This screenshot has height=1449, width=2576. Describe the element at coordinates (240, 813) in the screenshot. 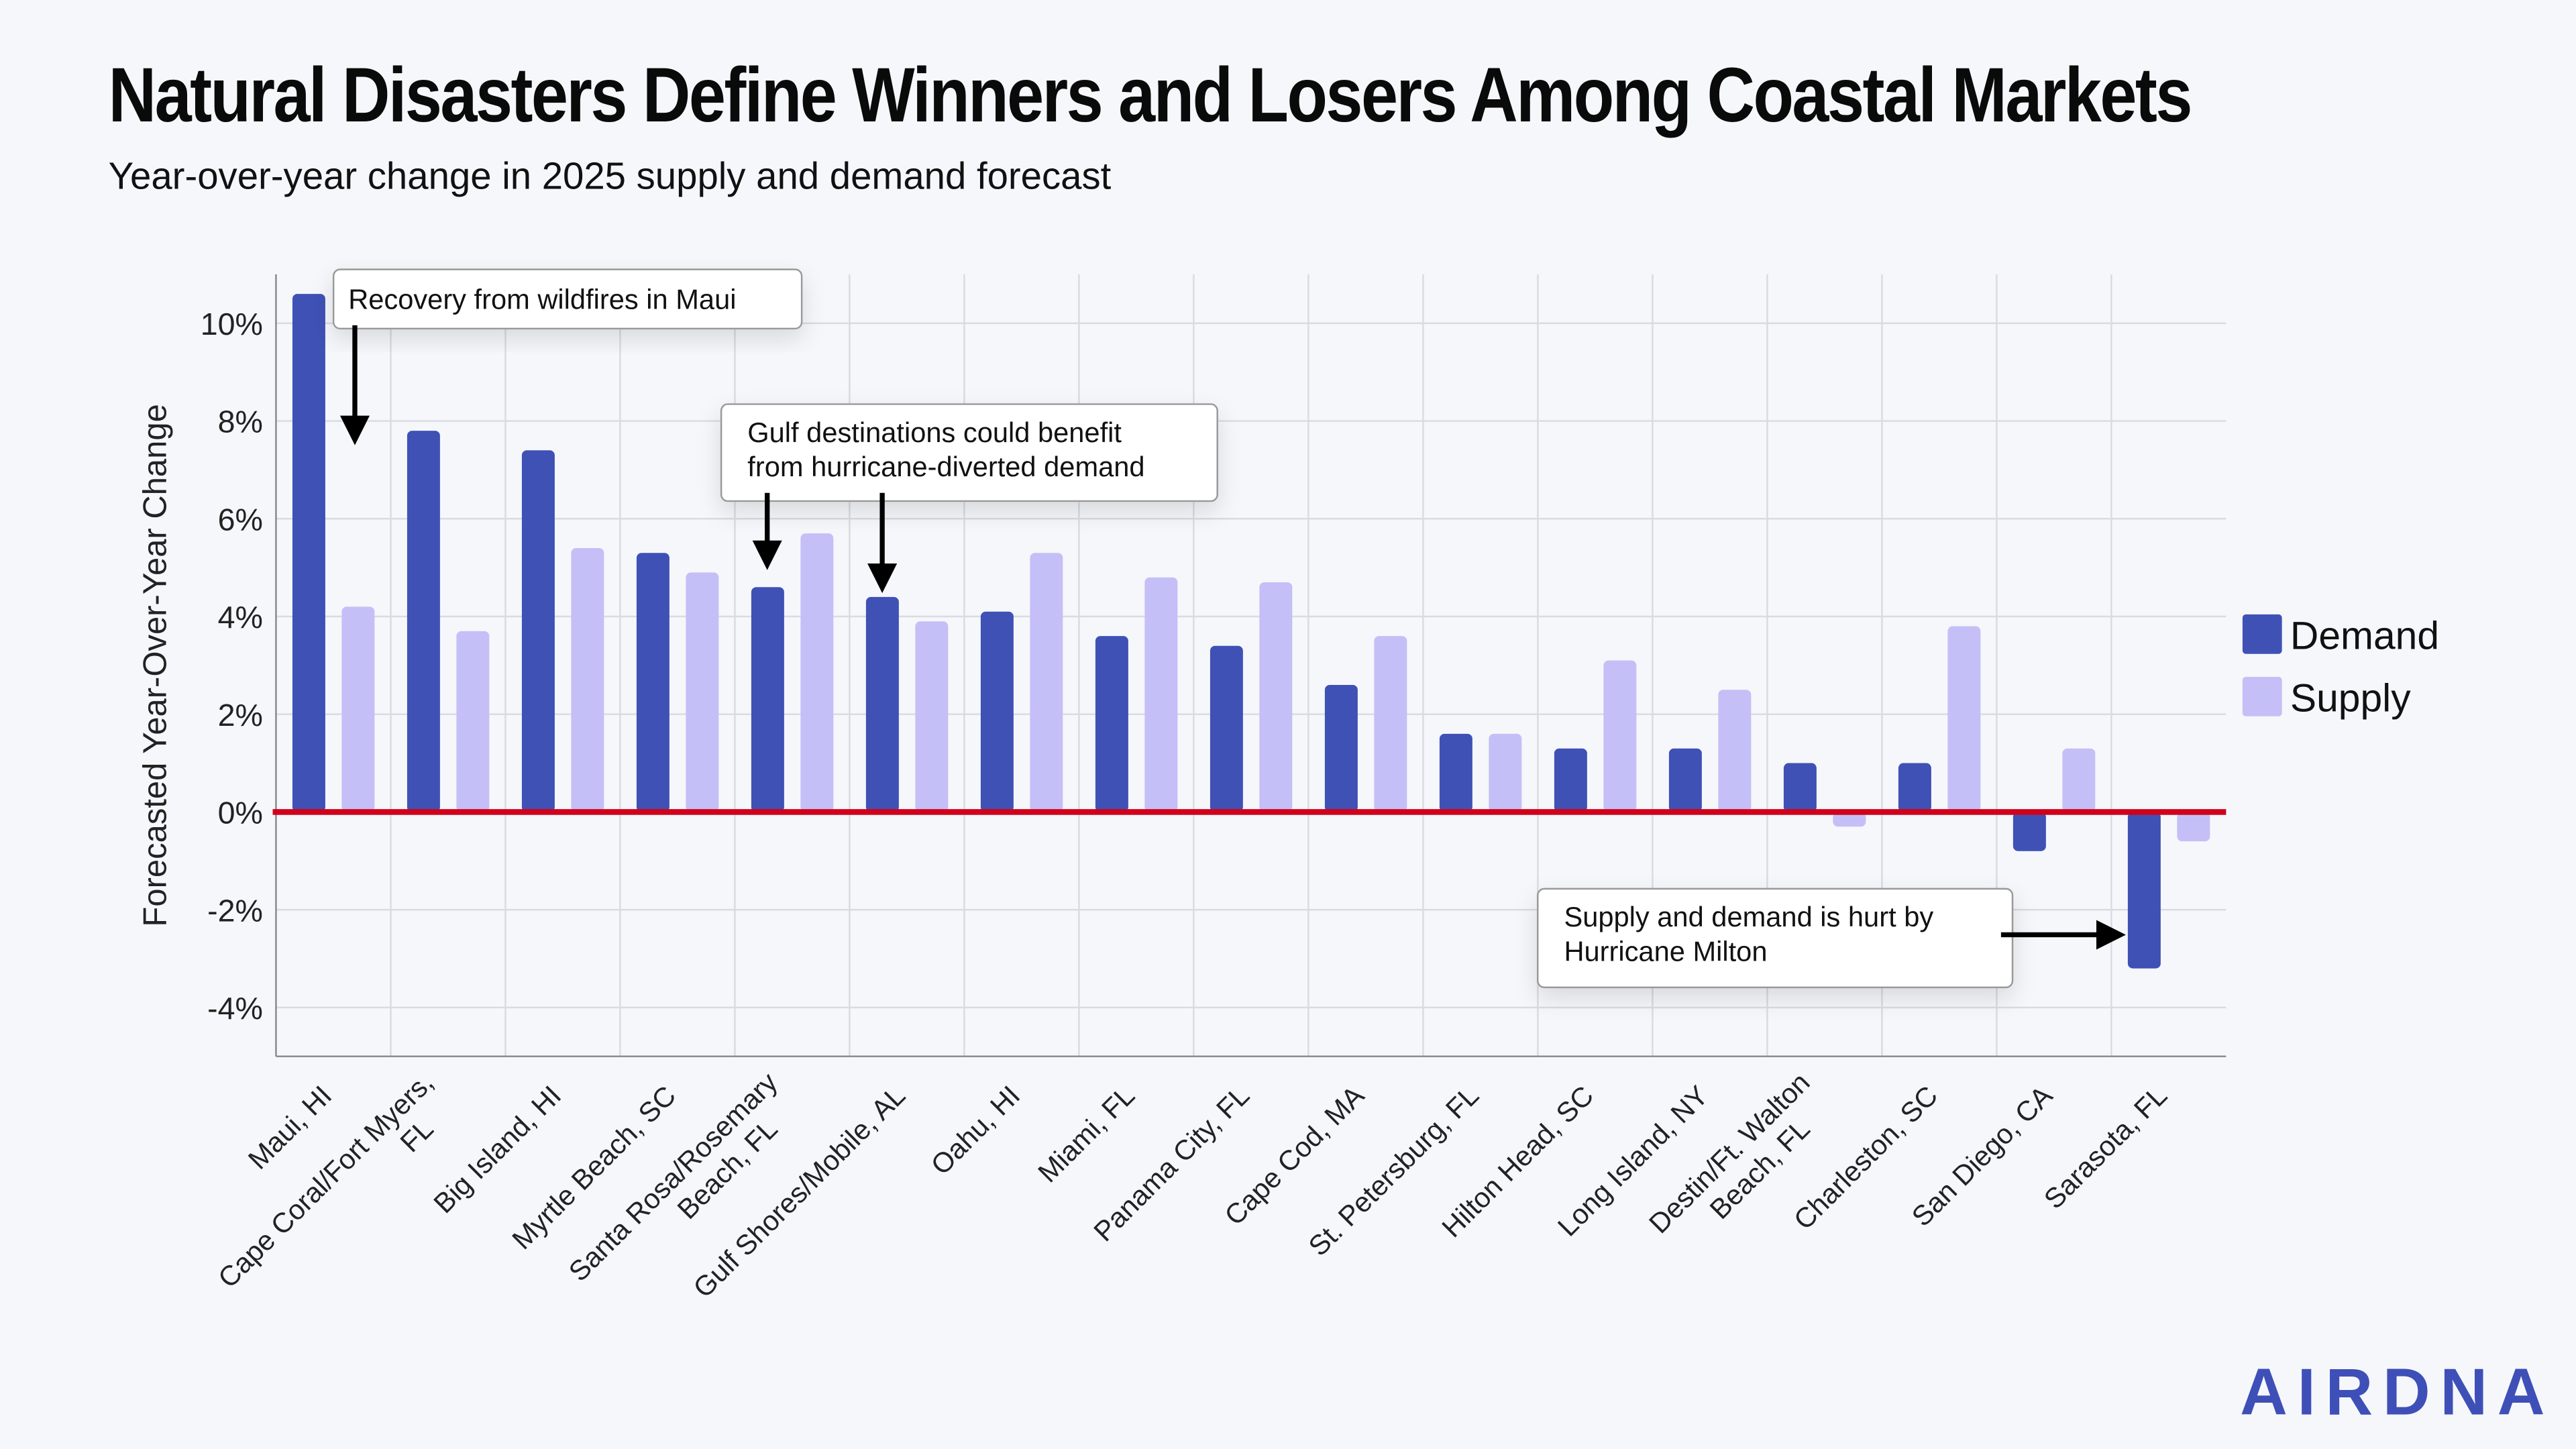

I see `y-tick-label: 0%` at that location.